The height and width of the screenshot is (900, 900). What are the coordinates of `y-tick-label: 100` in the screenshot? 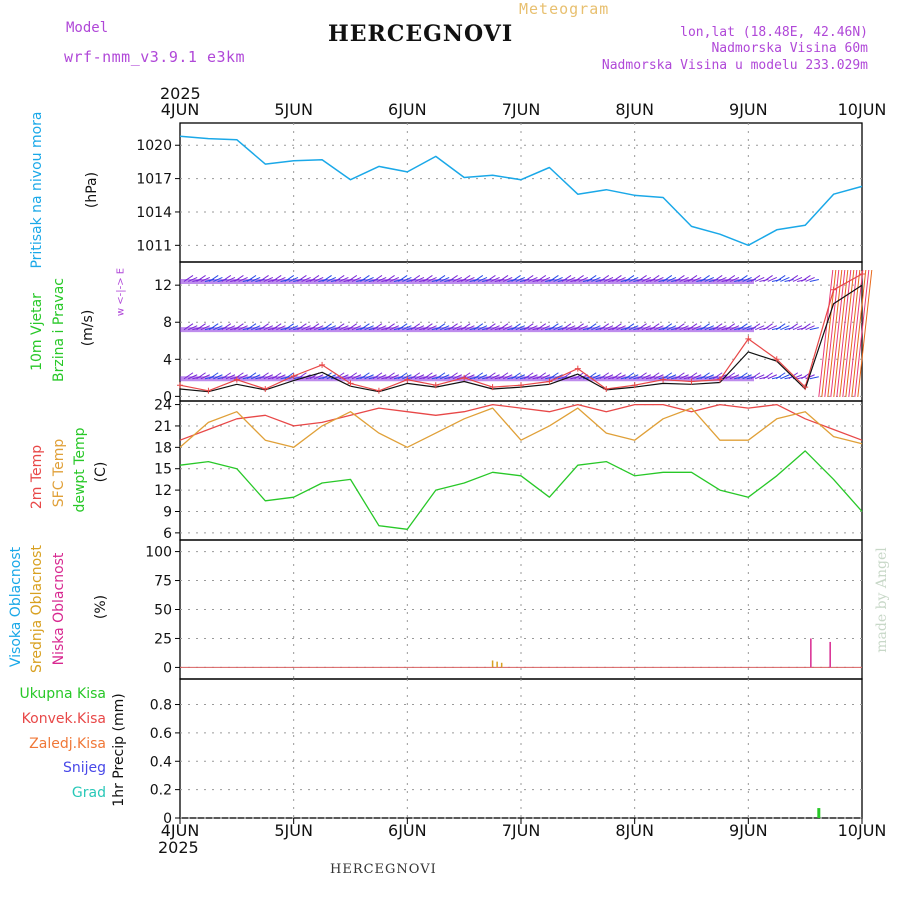 It's located at (158, 553).